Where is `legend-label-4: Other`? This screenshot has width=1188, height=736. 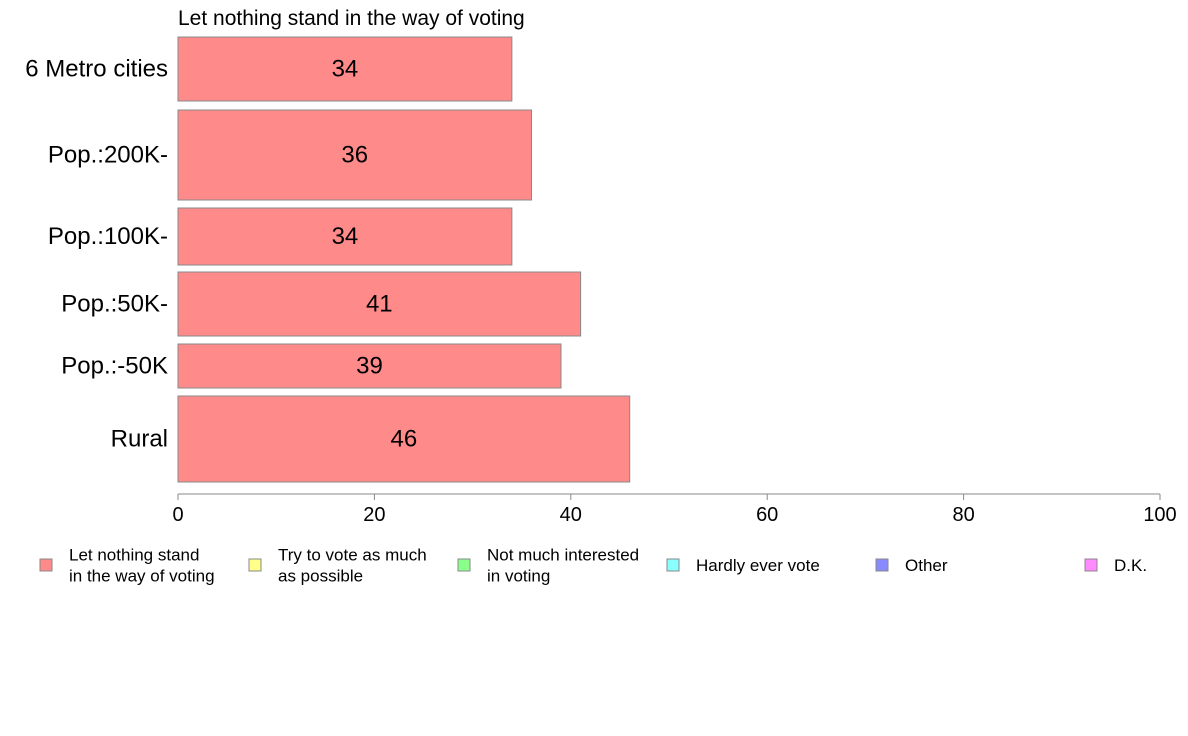
legend-label-4: Other is located at coordinates (926, 565).